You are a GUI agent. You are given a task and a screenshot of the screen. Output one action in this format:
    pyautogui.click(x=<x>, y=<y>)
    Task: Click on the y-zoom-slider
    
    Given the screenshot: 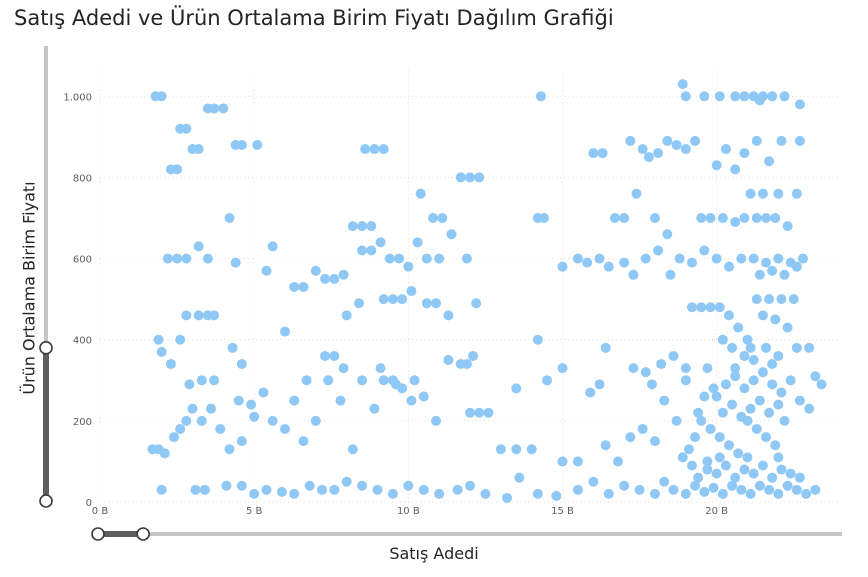 What is the action you would take?
    pyautogui.click(x=46, y=277)
    